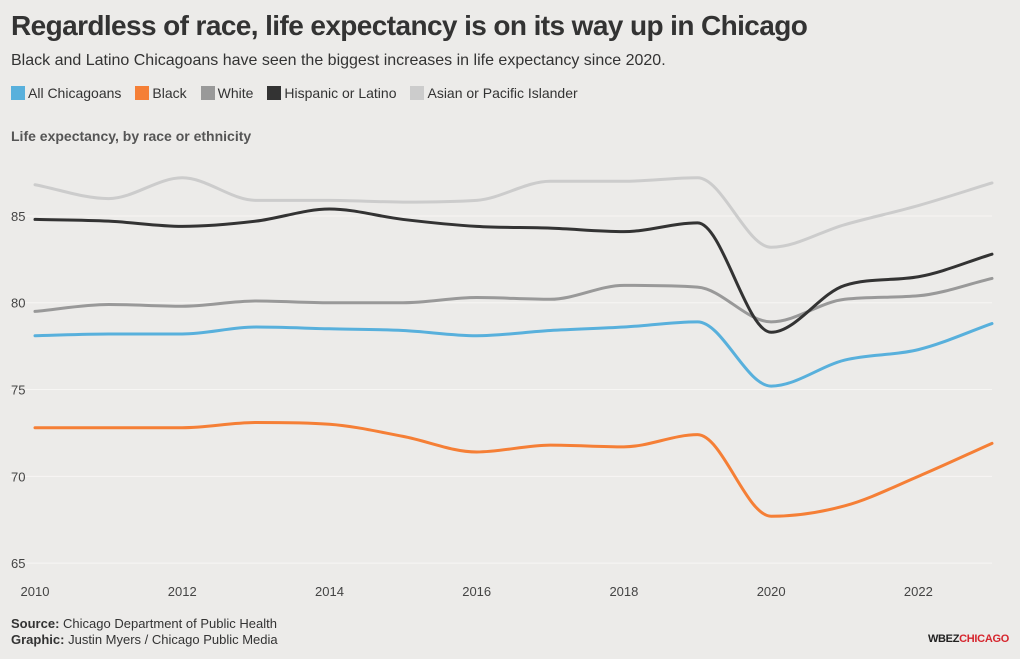  What do you see at coordinates (38, 639) in the screenshot?
I see `graphic-label: Graphic:` at bounding box center [38, 639].